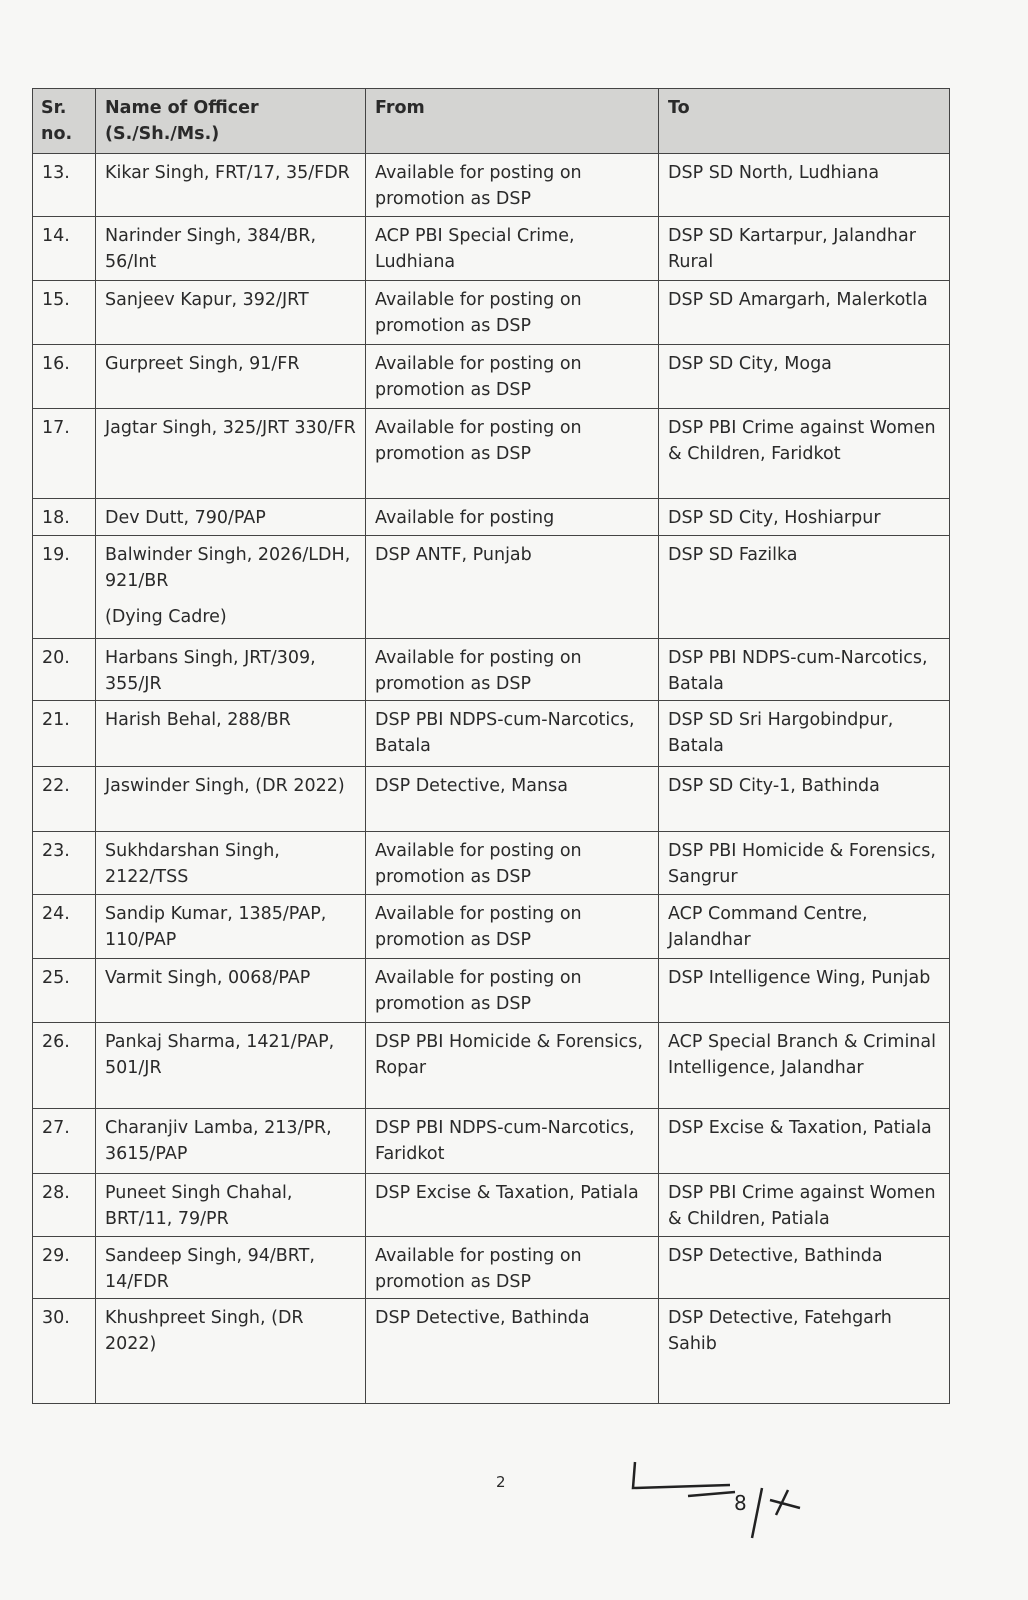  What do you see at coordinates (198, 720) in the screenshot?
I see `officer-name-cell-text: Harish Behal, 288/BR` at bounding box center [198, 720].